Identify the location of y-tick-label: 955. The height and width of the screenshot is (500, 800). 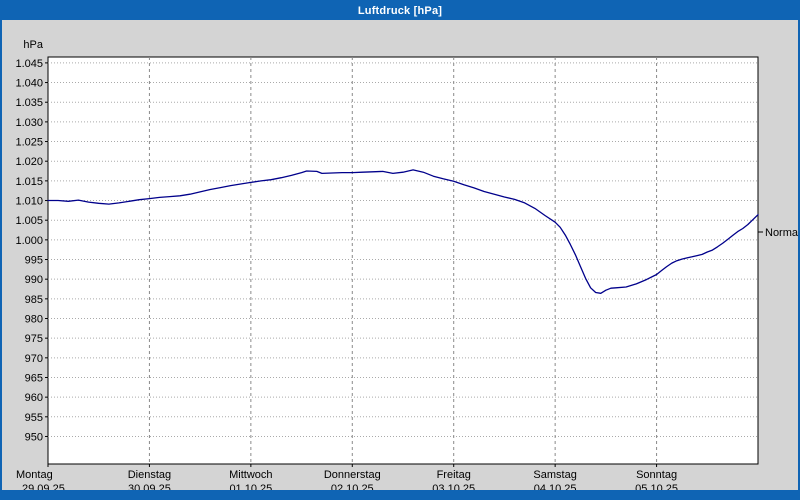
(34, 418).